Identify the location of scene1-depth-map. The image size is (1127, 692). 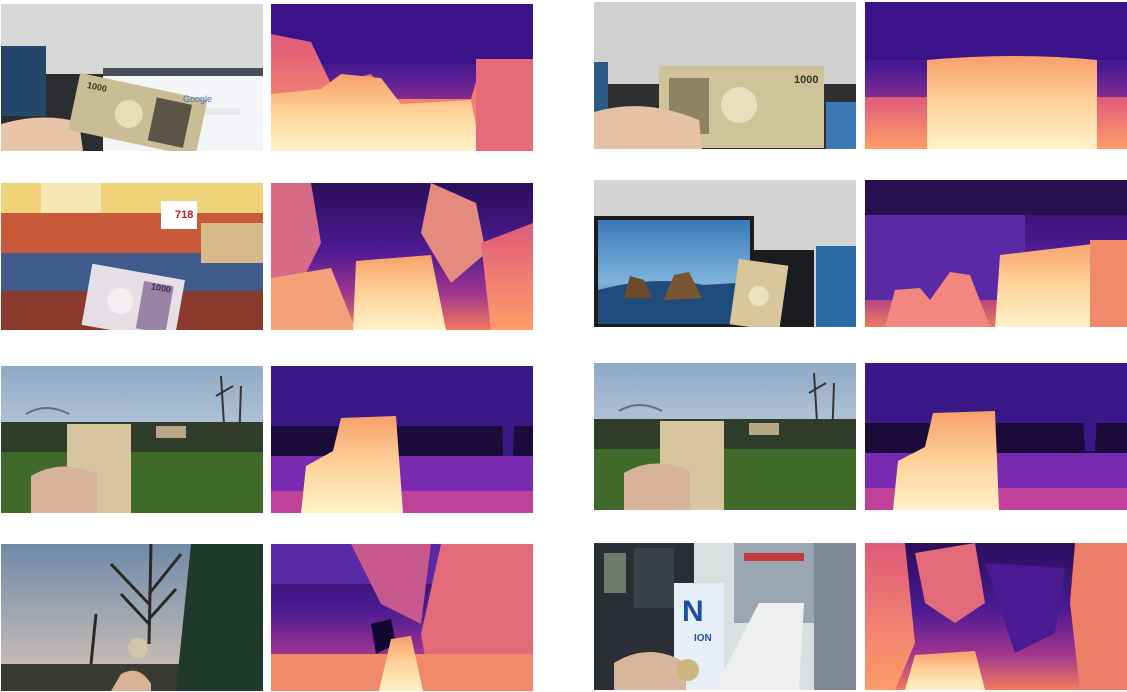
(402, 77).